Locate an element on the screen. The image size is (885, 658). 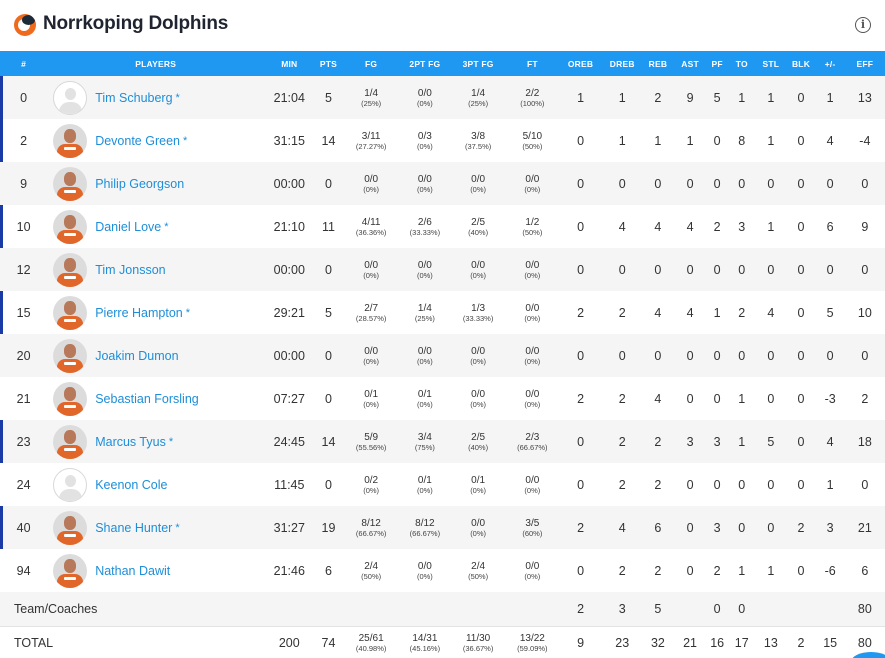
player-name-link: Tim Jonsson is located at coordinates (130, 269).